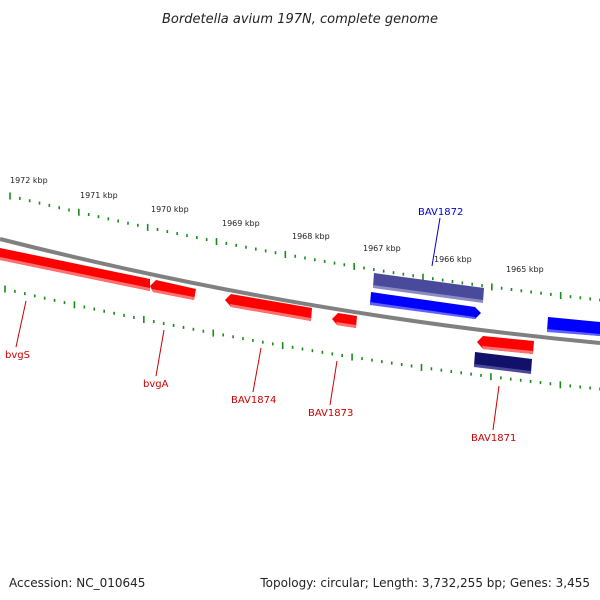  What do you see at coordinates (156, 384) in the screenshot?
I see `gene-label-bvgA: bvgA` at bounding box center [156, 384].